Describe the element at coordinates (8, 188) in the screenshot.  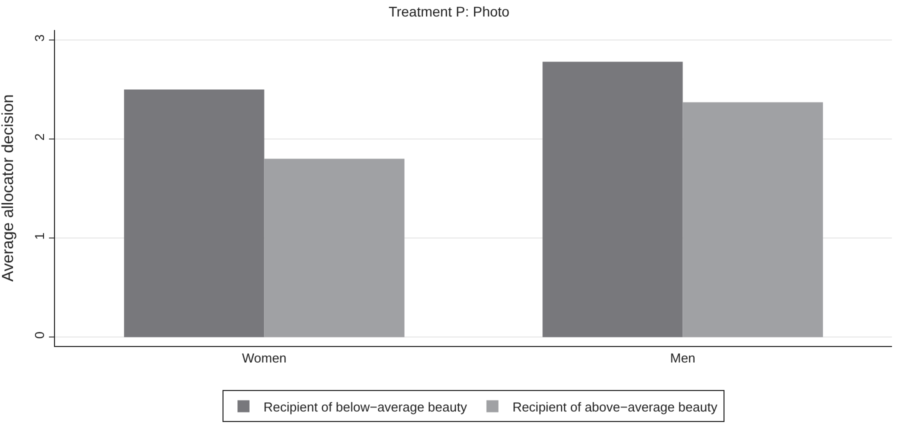
I see `y-axis-title: Average allocator decision` at that location.